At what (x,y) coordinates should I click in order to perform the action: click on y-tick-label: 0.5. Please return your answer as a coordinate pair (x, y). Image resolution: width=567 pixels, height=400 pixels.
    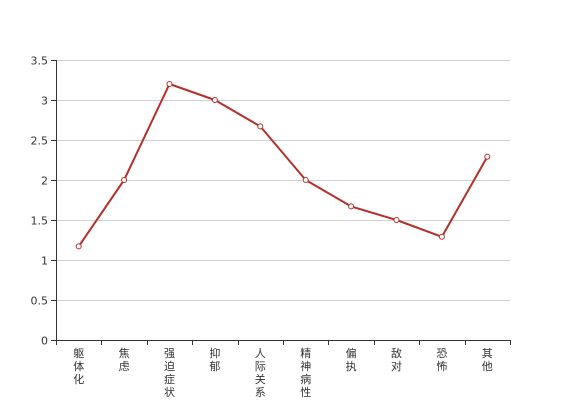
    Looking at the image, I should click on (40, 301).